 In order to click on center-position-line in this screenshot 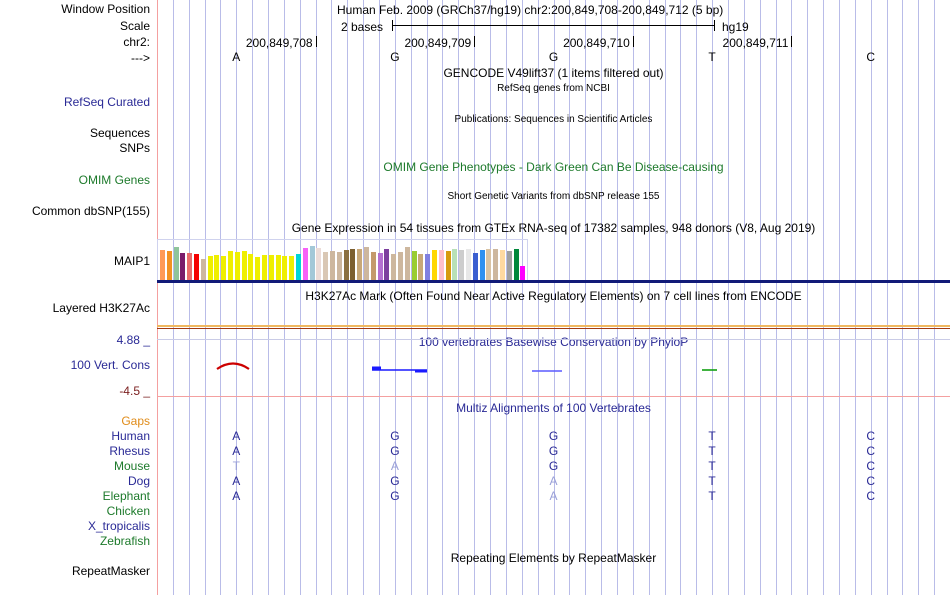, I will do `click(157, 297)`.